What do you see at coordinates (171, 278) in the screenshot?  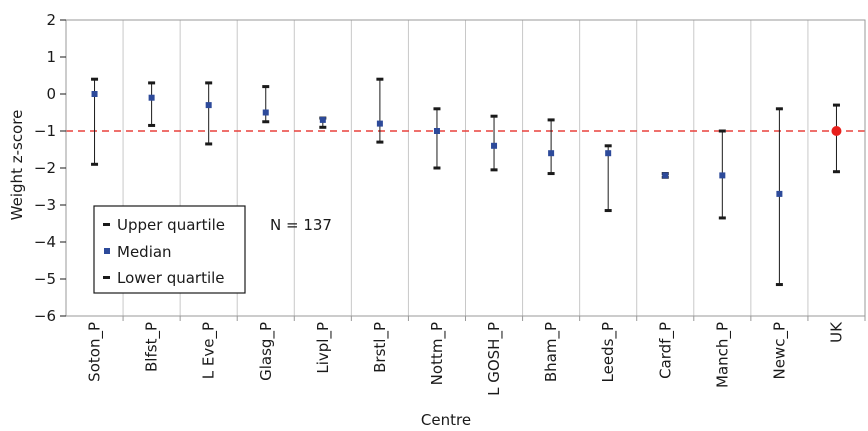 I see `legend-label-lower: Lower quartile` at bounding box center [171, 278].